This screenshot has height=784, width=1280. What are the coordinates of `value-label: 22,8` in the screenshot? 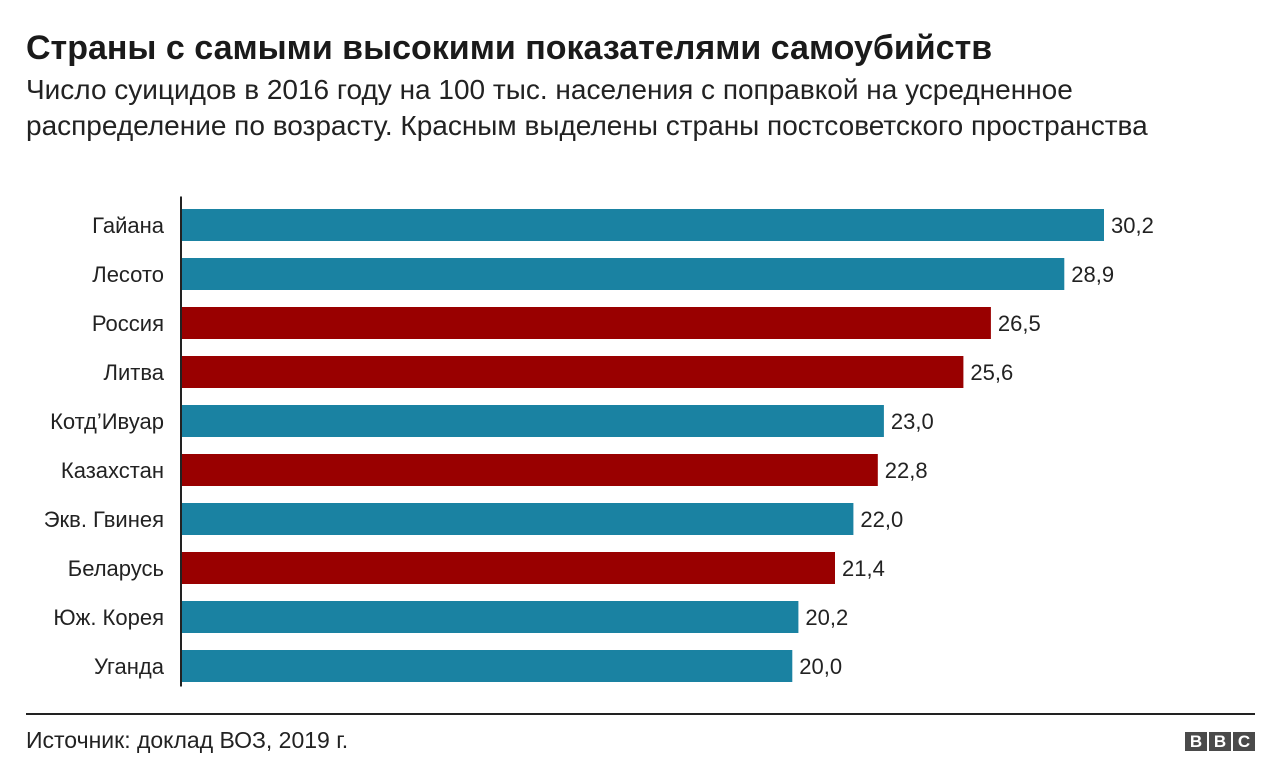 It's located at (906, 470).